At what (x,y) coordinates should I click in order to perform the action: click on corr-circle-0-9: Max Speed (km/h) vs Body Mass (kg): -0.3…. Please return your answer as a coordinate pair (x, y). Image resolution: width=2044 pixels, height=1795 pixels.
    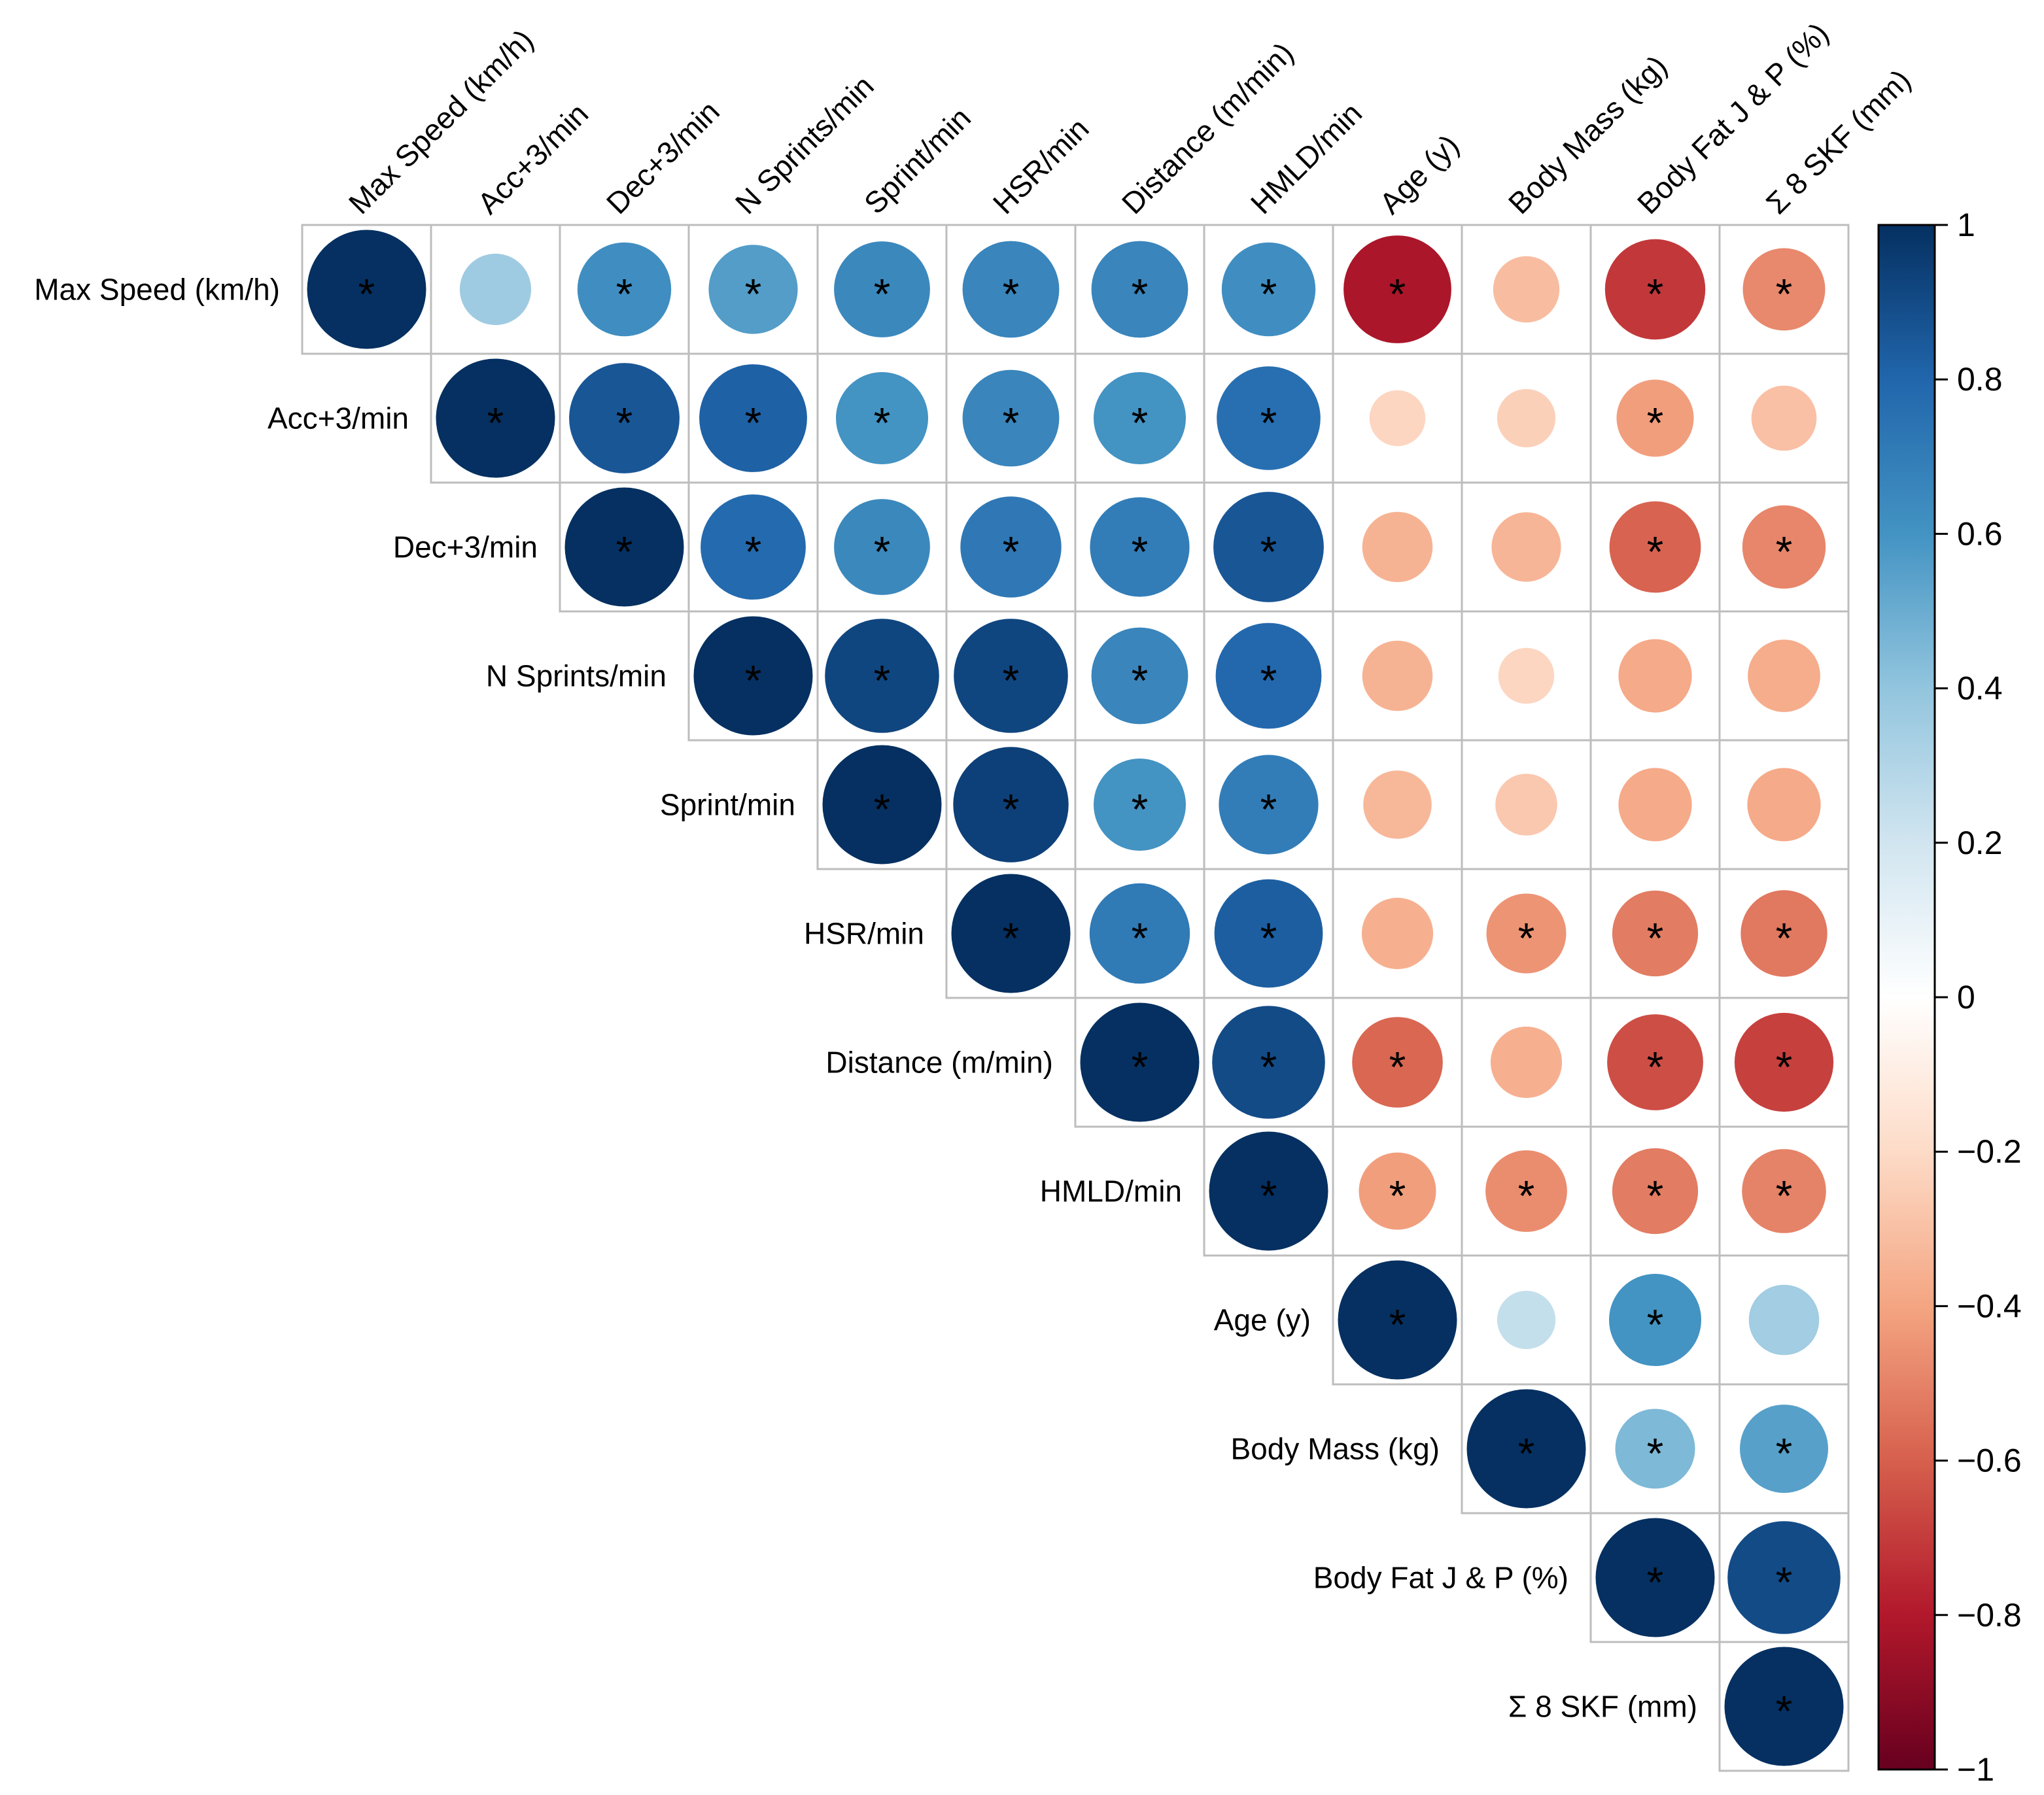
    Looking at the image, I should click on (1526, 289).